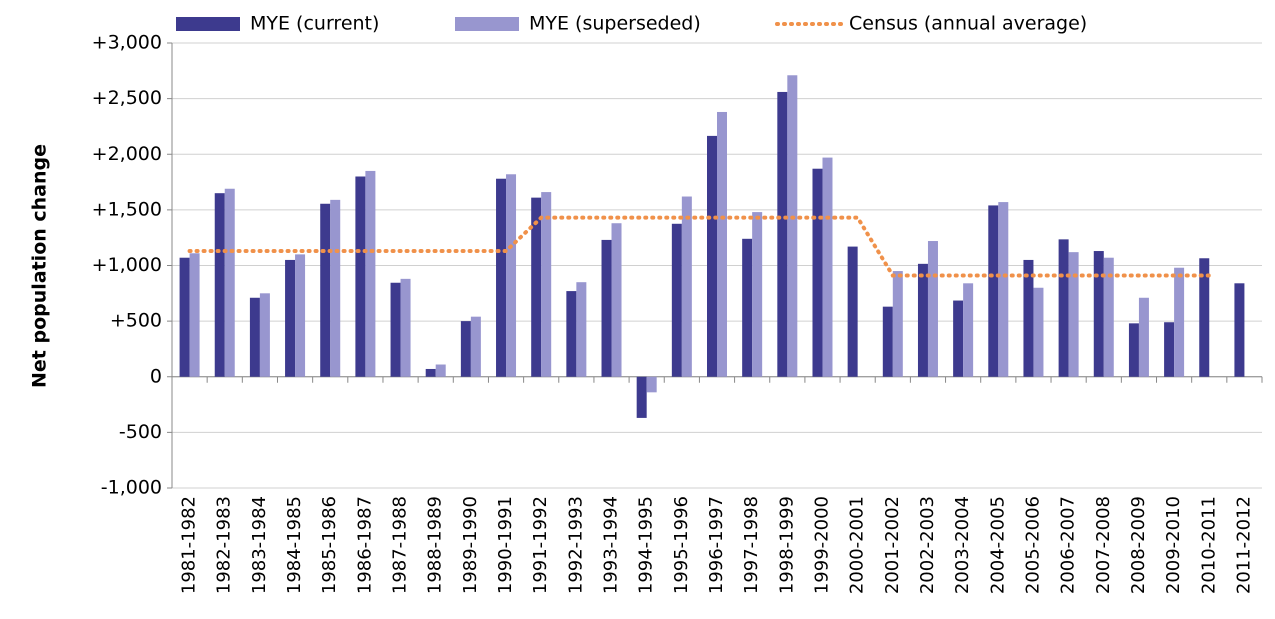  What do you see at coordinates (127, 265) in the screenshot?
I see `y-tick-label: +1,000` at bounding box center [127, 265].